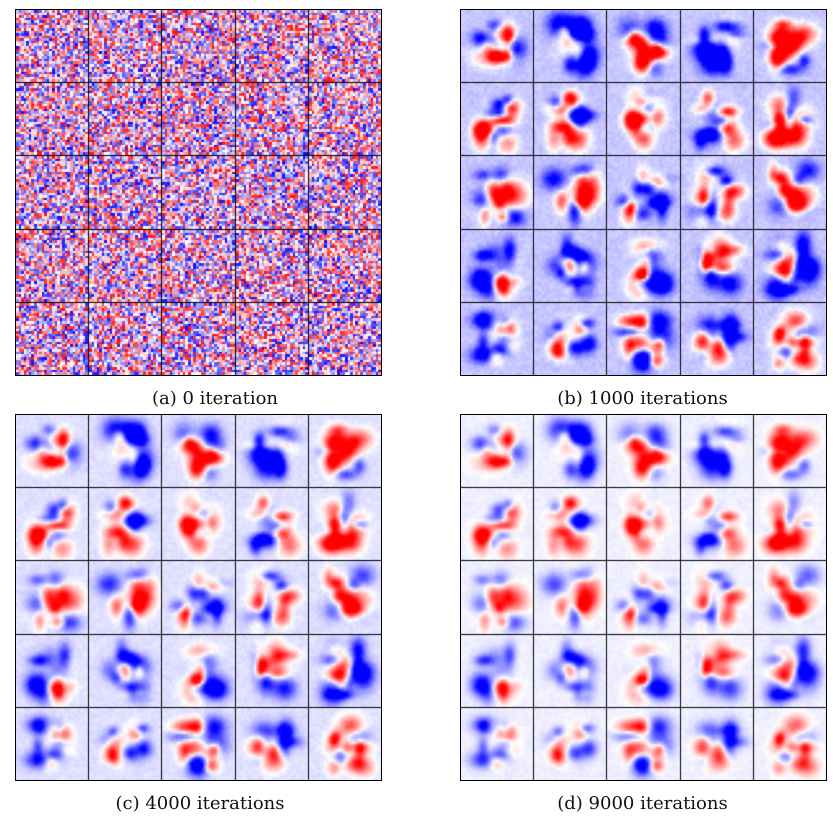 The width and height of the screenshot is (833, 822). What do you see at coordinates (215, 398) in the screenshot?
I see `caption-a: (a) 0 iteration` at bounding box center [215, 398].